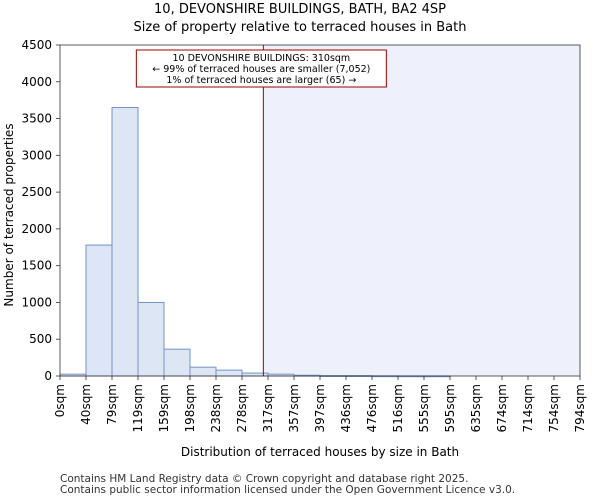 Image resolution: width=600 pixels, height=500 pixels. What do you see at coordinates (112, 404) in the screenshot?
I see `x-tick-label: 79sqm` at bounding box center [112, 404].